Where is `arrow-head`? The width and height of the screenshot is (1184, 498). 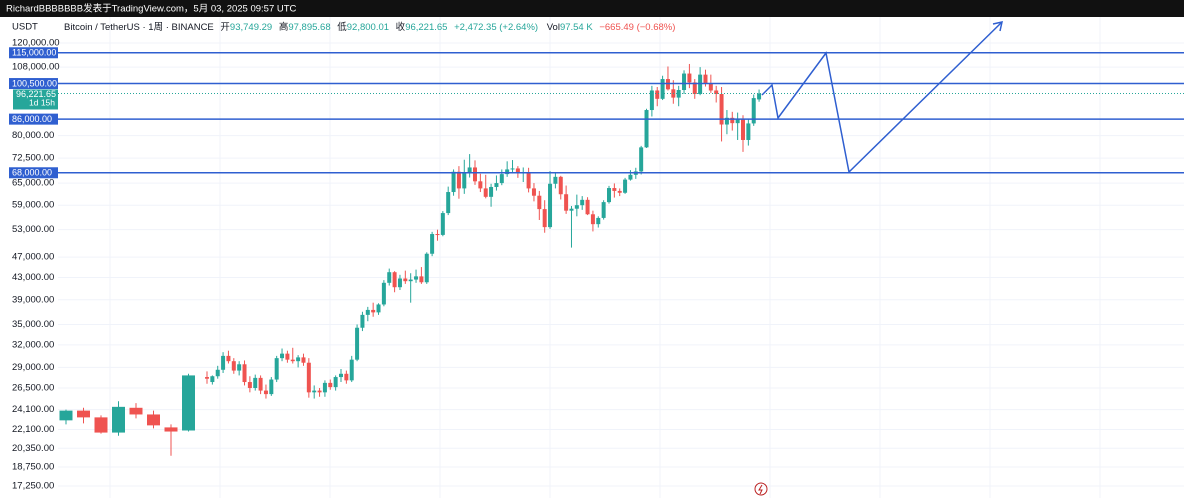
arrow-head is located at coordinates (997, 26).